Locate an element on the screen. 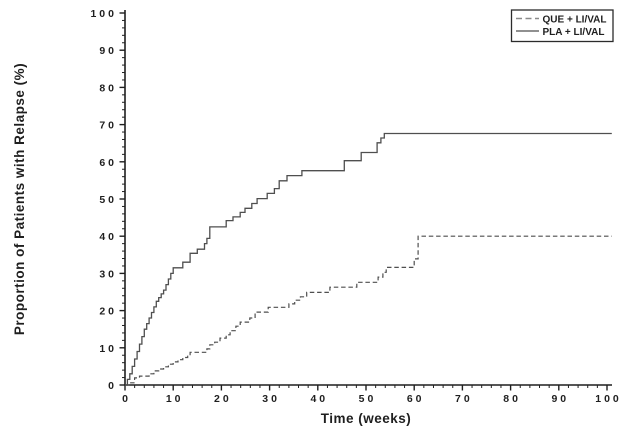 Image resolution: width=631 pixels, height=439 pixels. y-tick-label: 90 is located at coordinates (108, 51).